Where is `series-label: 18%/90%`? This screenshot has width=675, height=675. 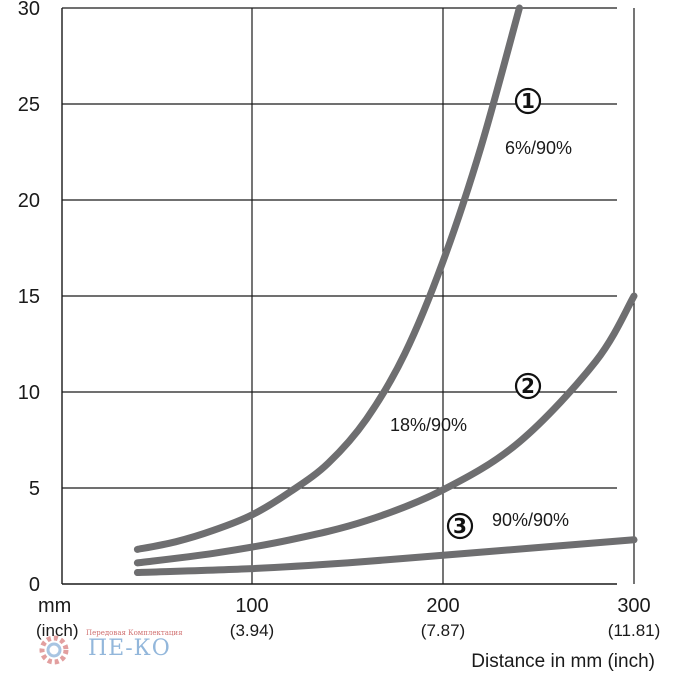
series-label: 18%/90% is located at coordinates (428, 425).